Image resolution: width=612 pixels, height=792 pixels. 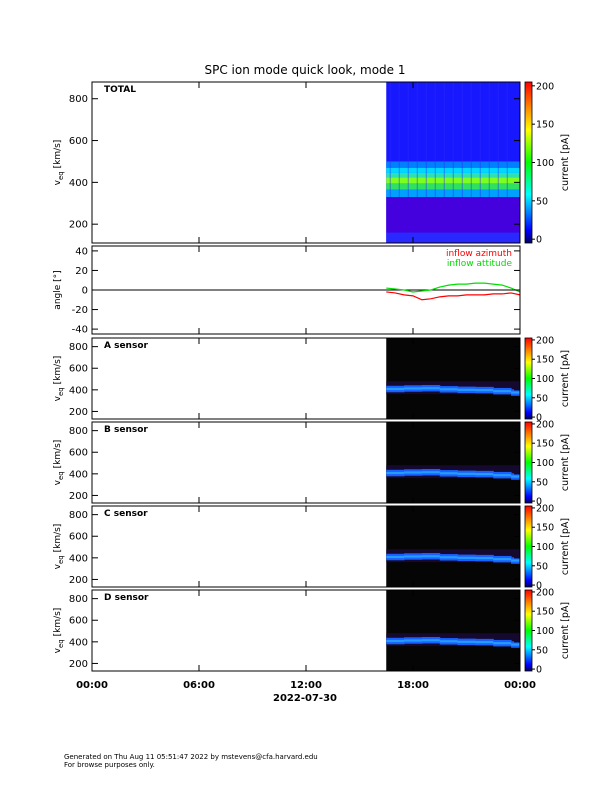 I want to click on y-tick-label: 40, so click(x=81, y=251).